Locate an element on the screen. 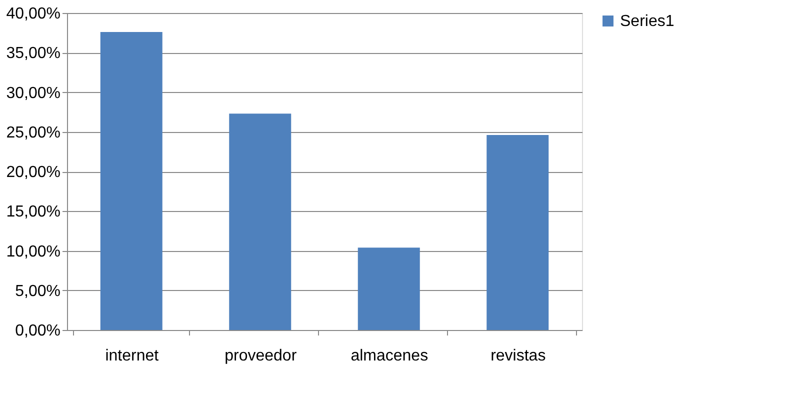 This screenshot has width=803, height=419. x-tick-label: revistas is located at coordinates (518, 356).